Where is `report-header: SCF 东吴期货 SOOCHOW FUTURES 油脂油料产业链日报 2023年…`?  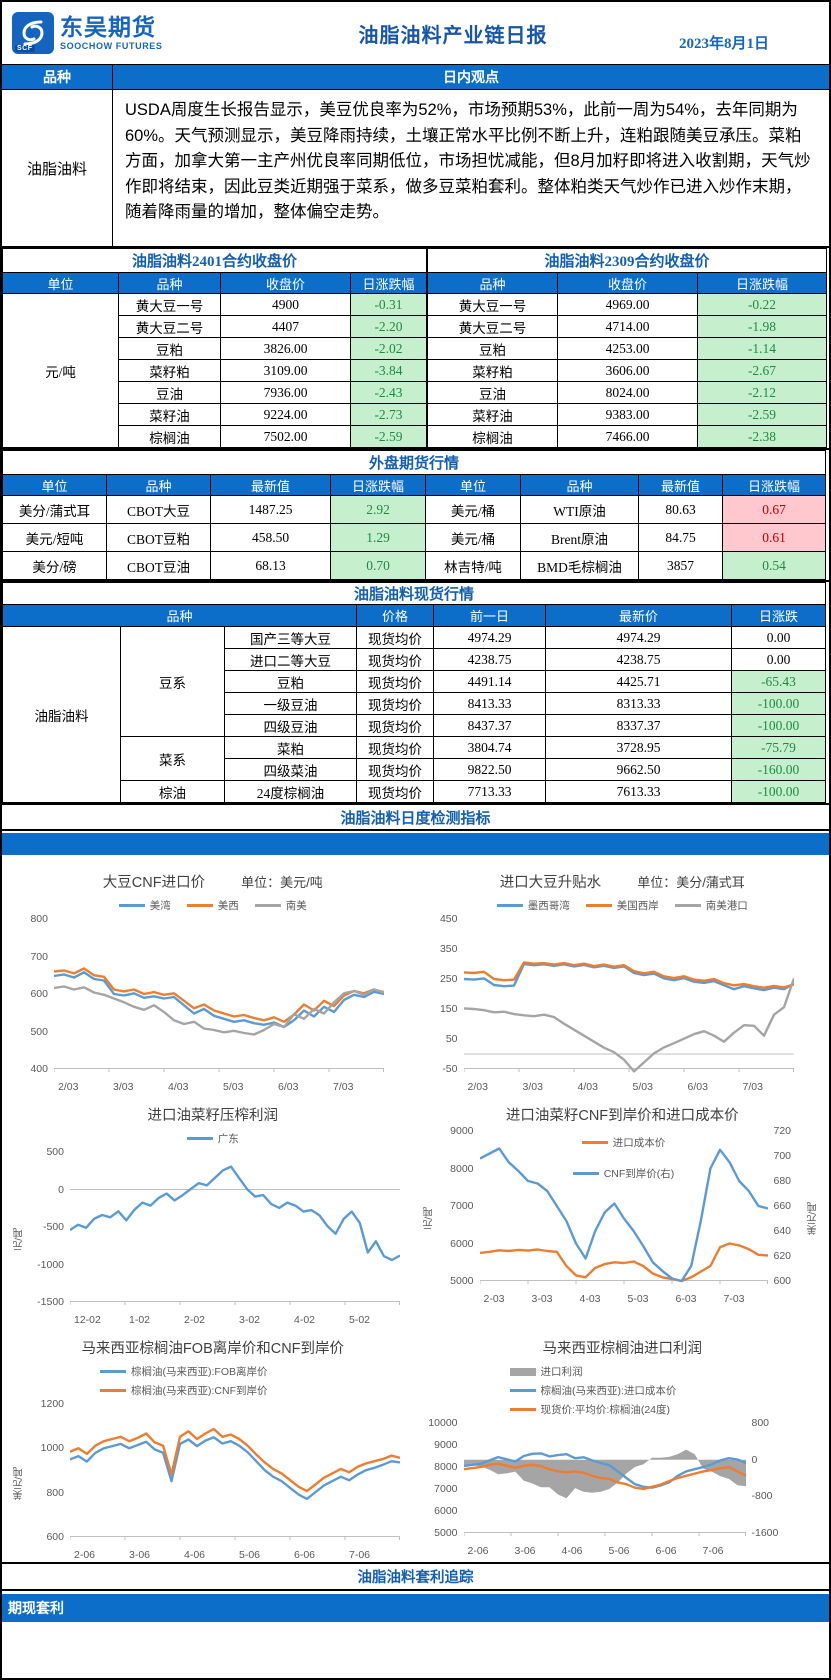
report-header: SCF 东吴期货 SOOCHOW FUTURES 油脂油料产业链日报 2023年… is located at coordinates (415, 33).